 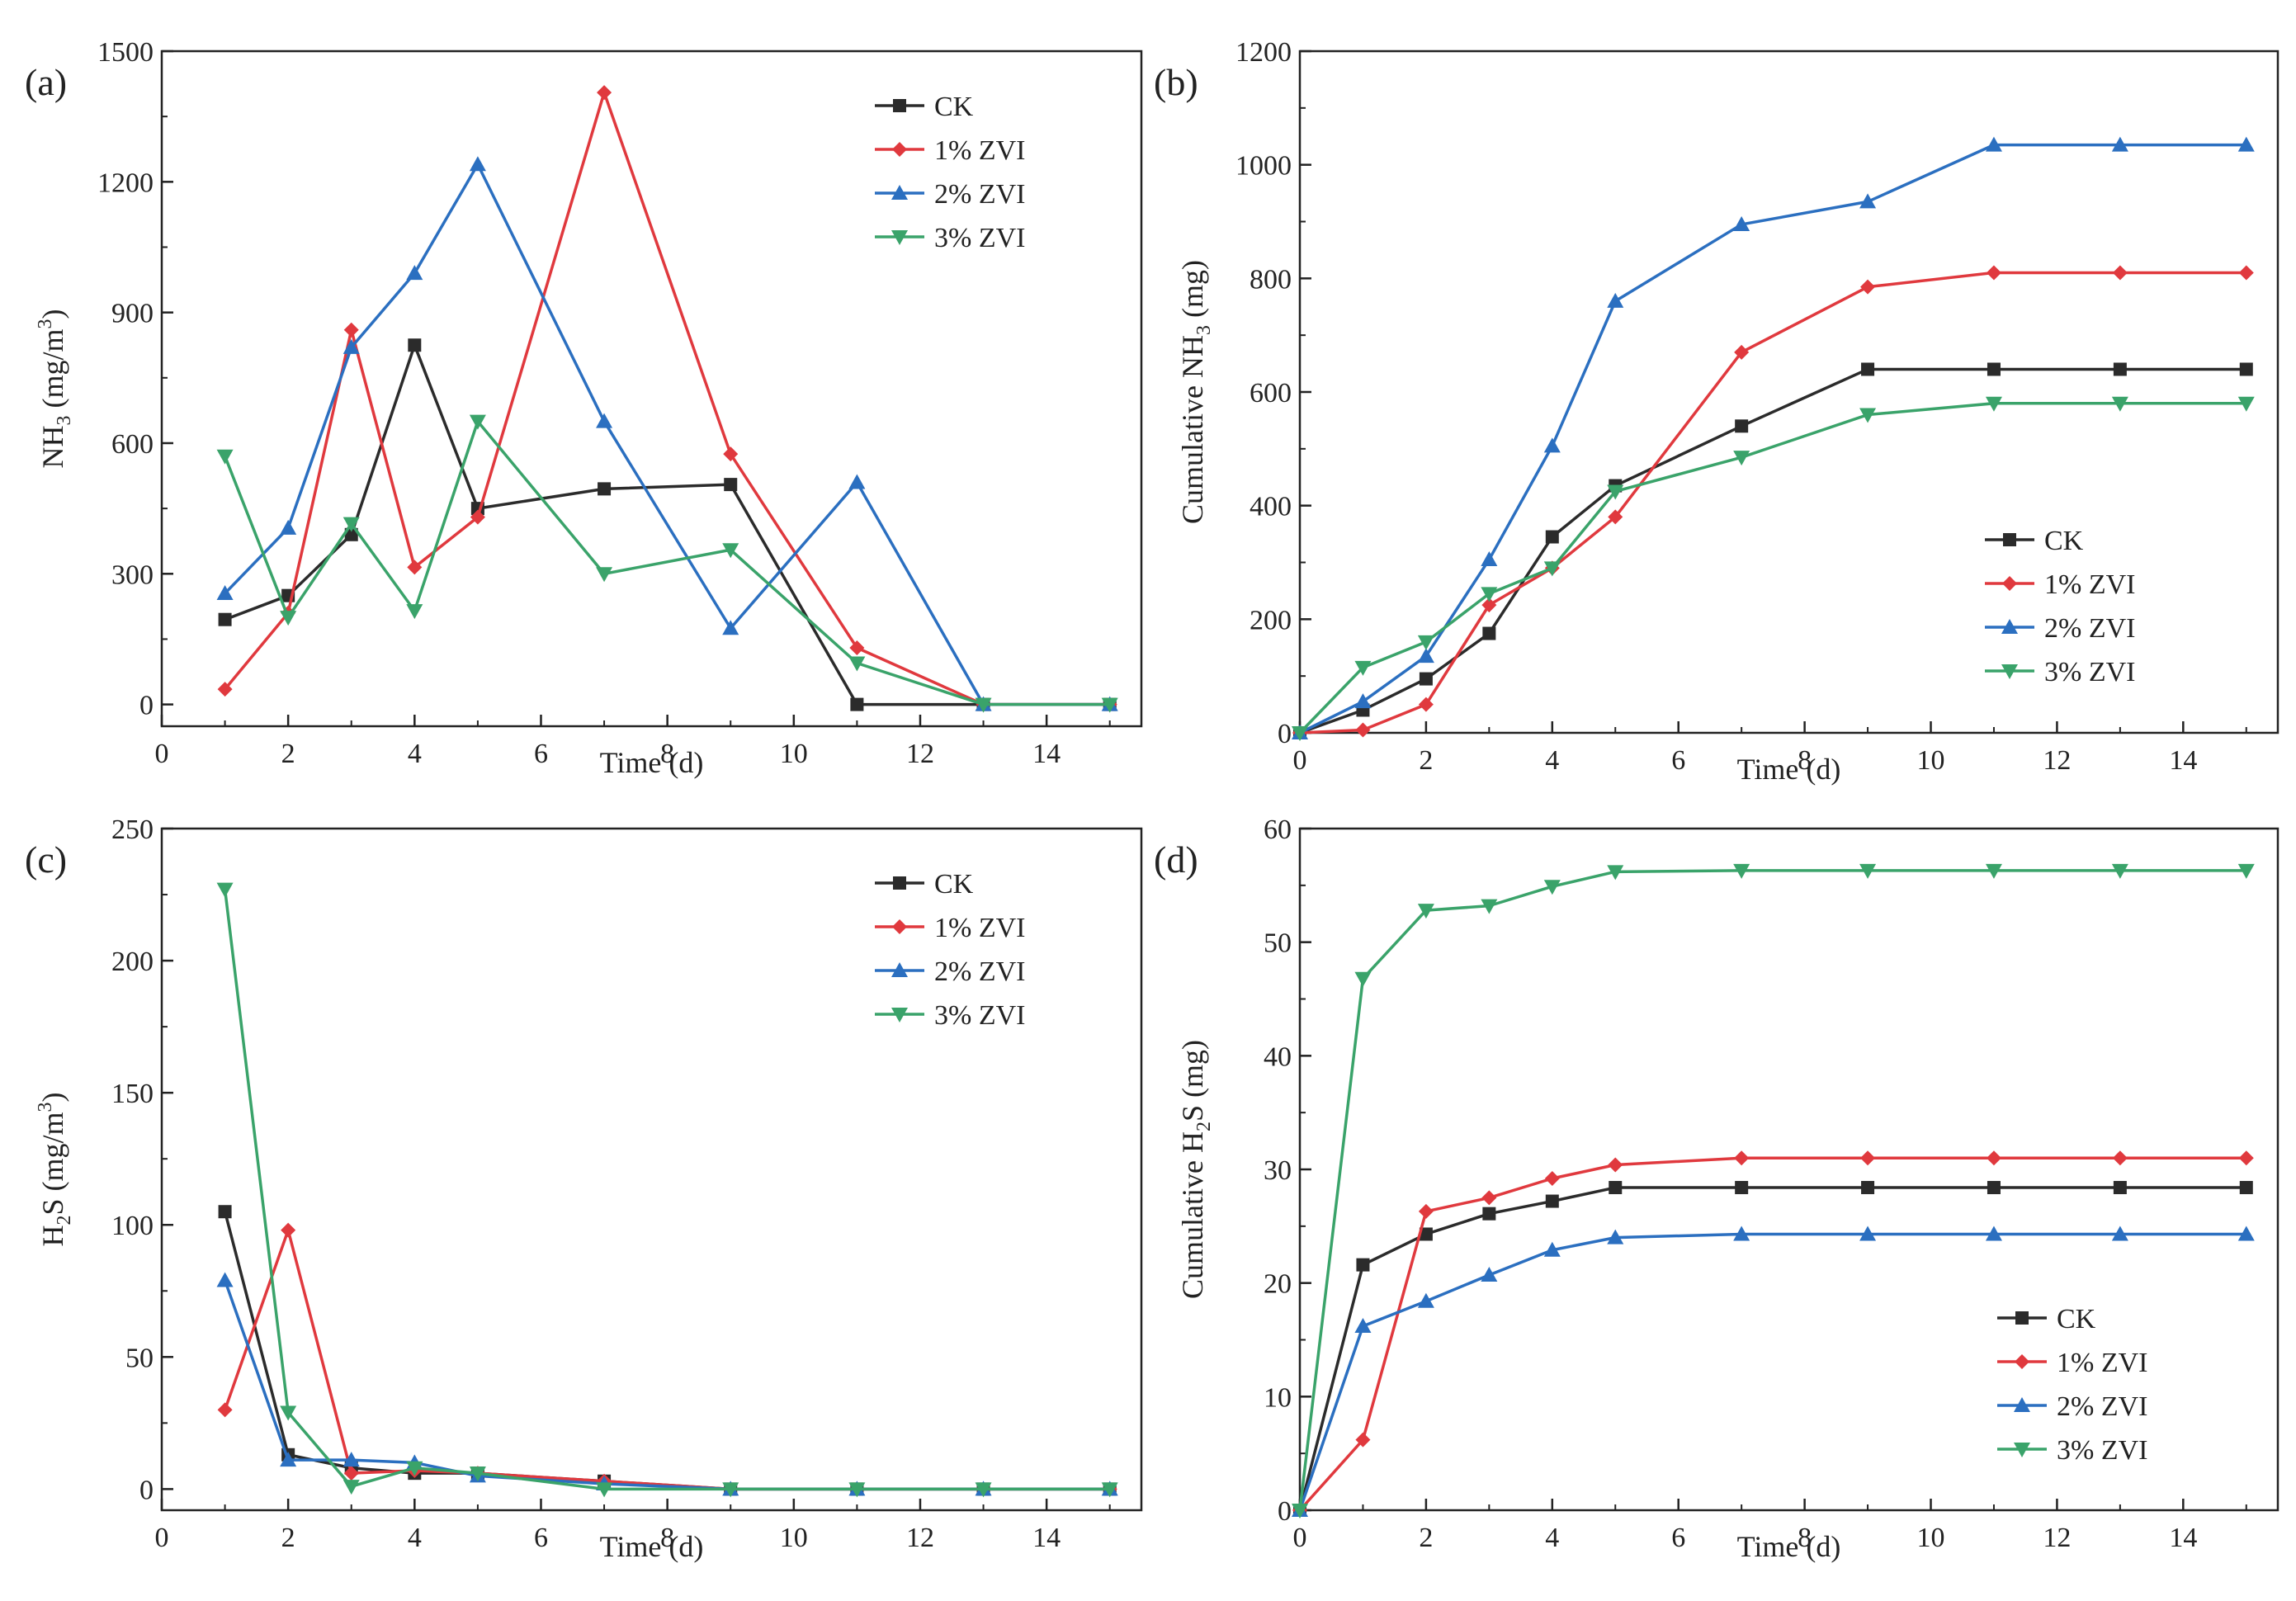 What do you see at coordinates (1271, 279) in the screenshot?
I see `y-tick-label: 800` at bounding box center [1271, 279].